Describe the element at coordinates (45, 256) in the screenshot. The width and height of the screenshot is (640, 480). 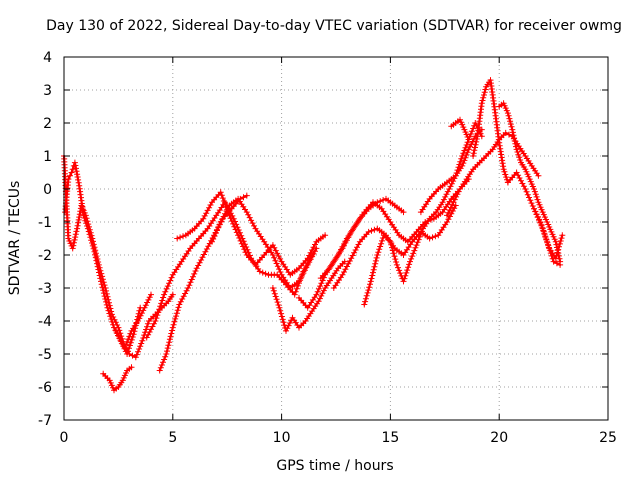
I see `y-tick-label: -2` at that location.